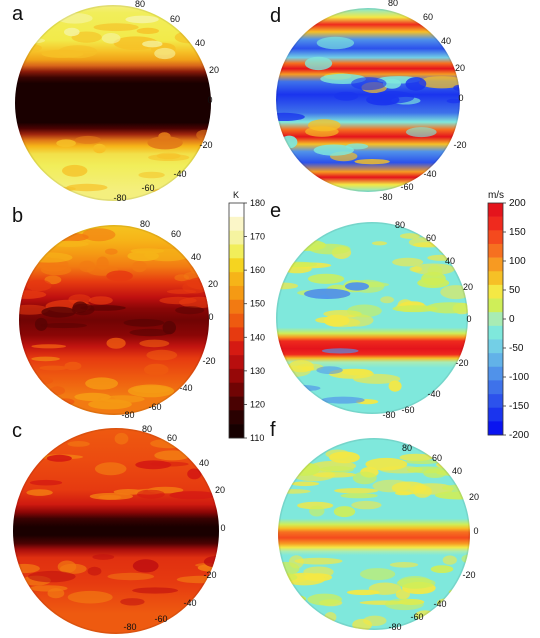 This screenshot has width=540, height=638. Describe the element at coordinates (372, 318) in the screenshot. I see `globe-e` at that location.